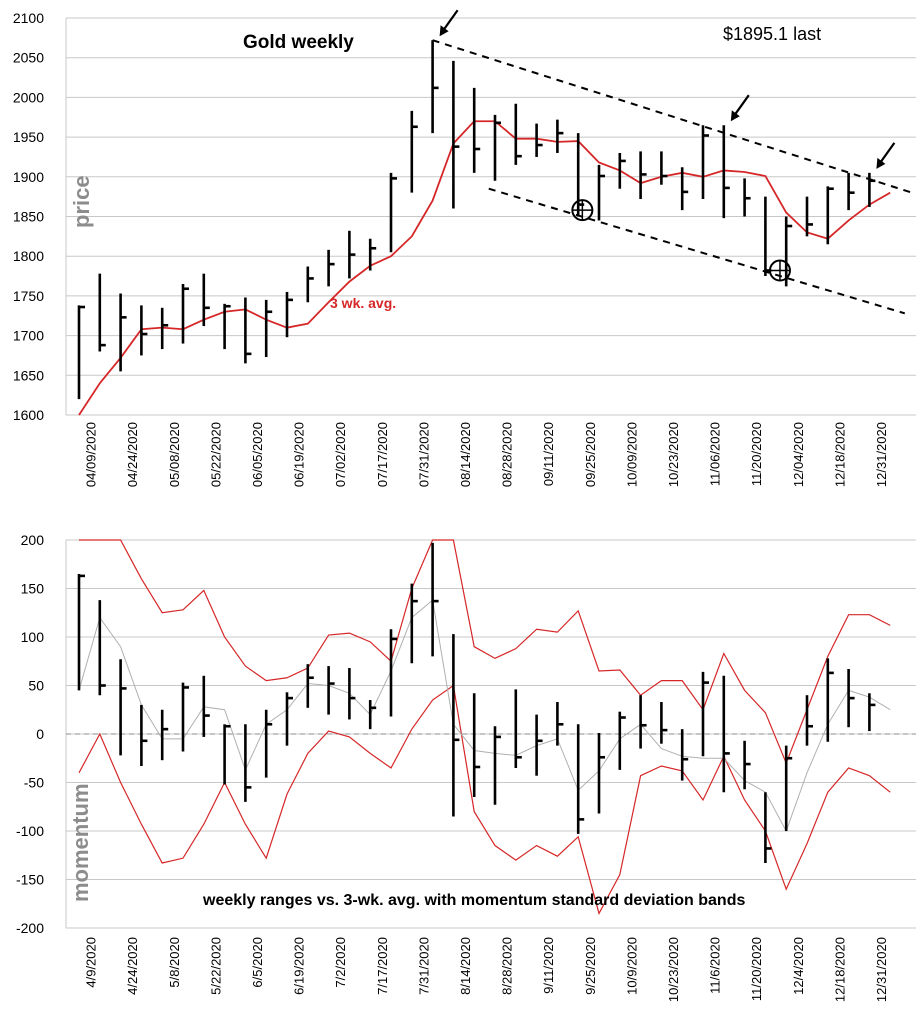  I want to click on x-tick-label: 9/25/2020, so click(590, 966).